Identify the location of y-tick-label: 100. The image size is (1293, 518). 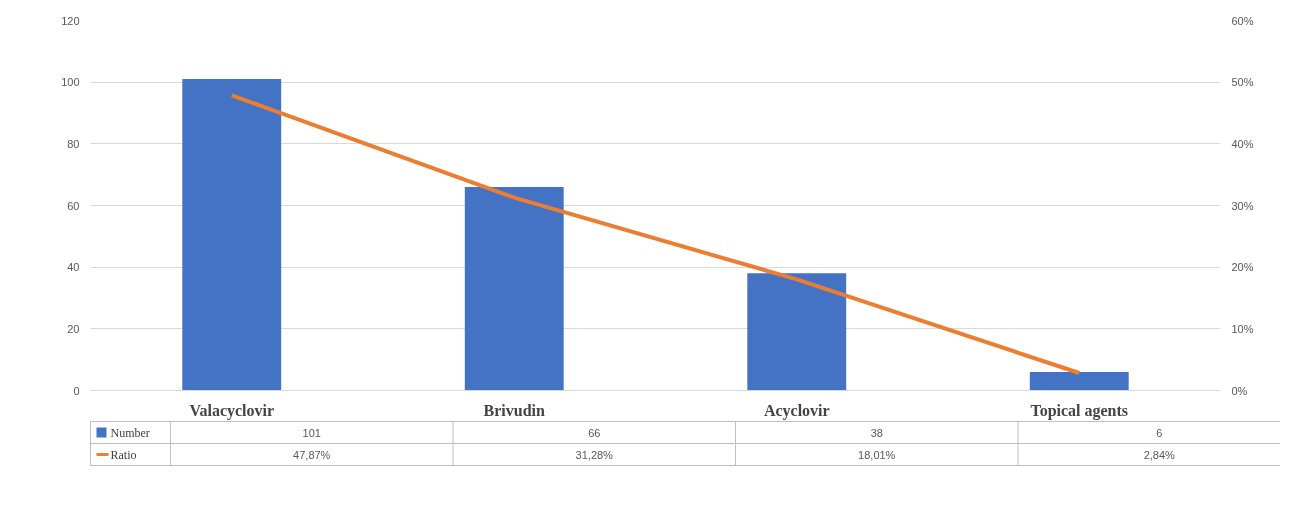
(70, 82).